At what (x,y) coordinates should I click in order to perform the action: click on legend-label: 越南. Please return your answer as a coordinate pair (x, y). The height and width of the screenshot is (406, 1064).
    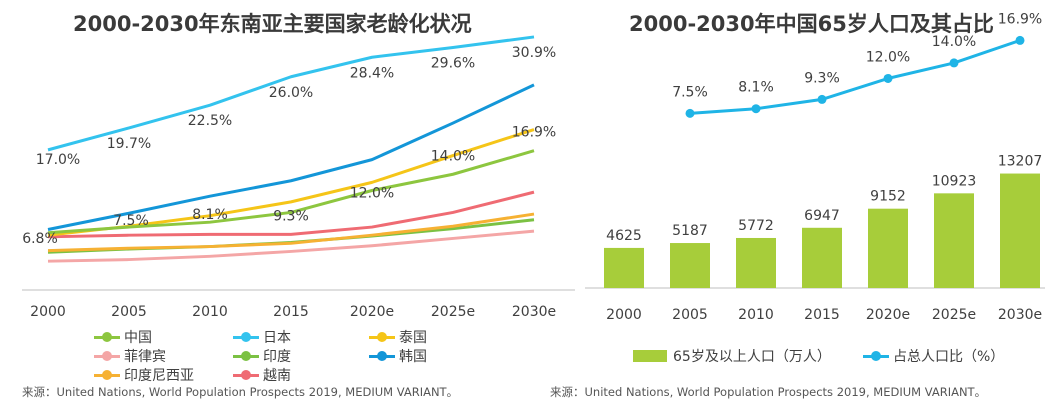
    Looking at the image, I should click on (277, 376).